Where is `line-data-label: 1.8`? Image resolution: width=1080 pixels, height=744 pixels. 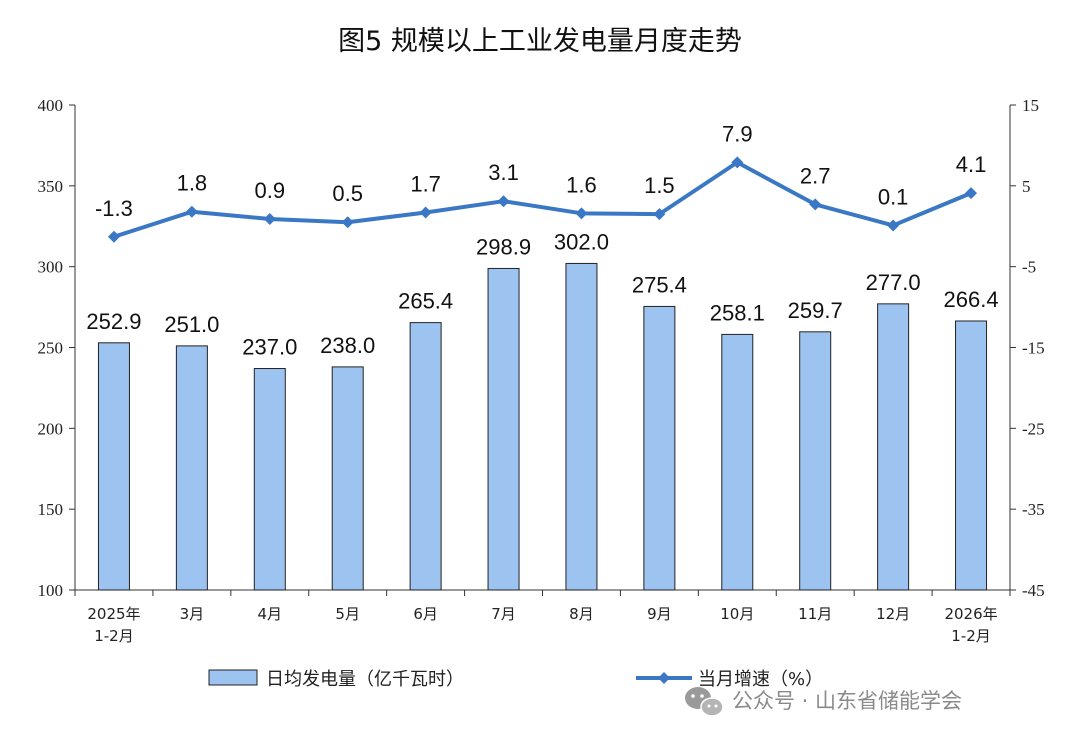 line-data-label: 1.8 is located at coordinates (192, 183).